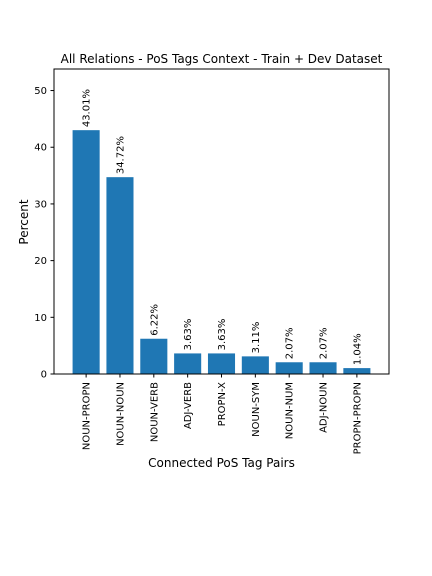 The width and height of the screenshot is (432, 576). I want to click on y-tick-label: 40, so click(40, 148).